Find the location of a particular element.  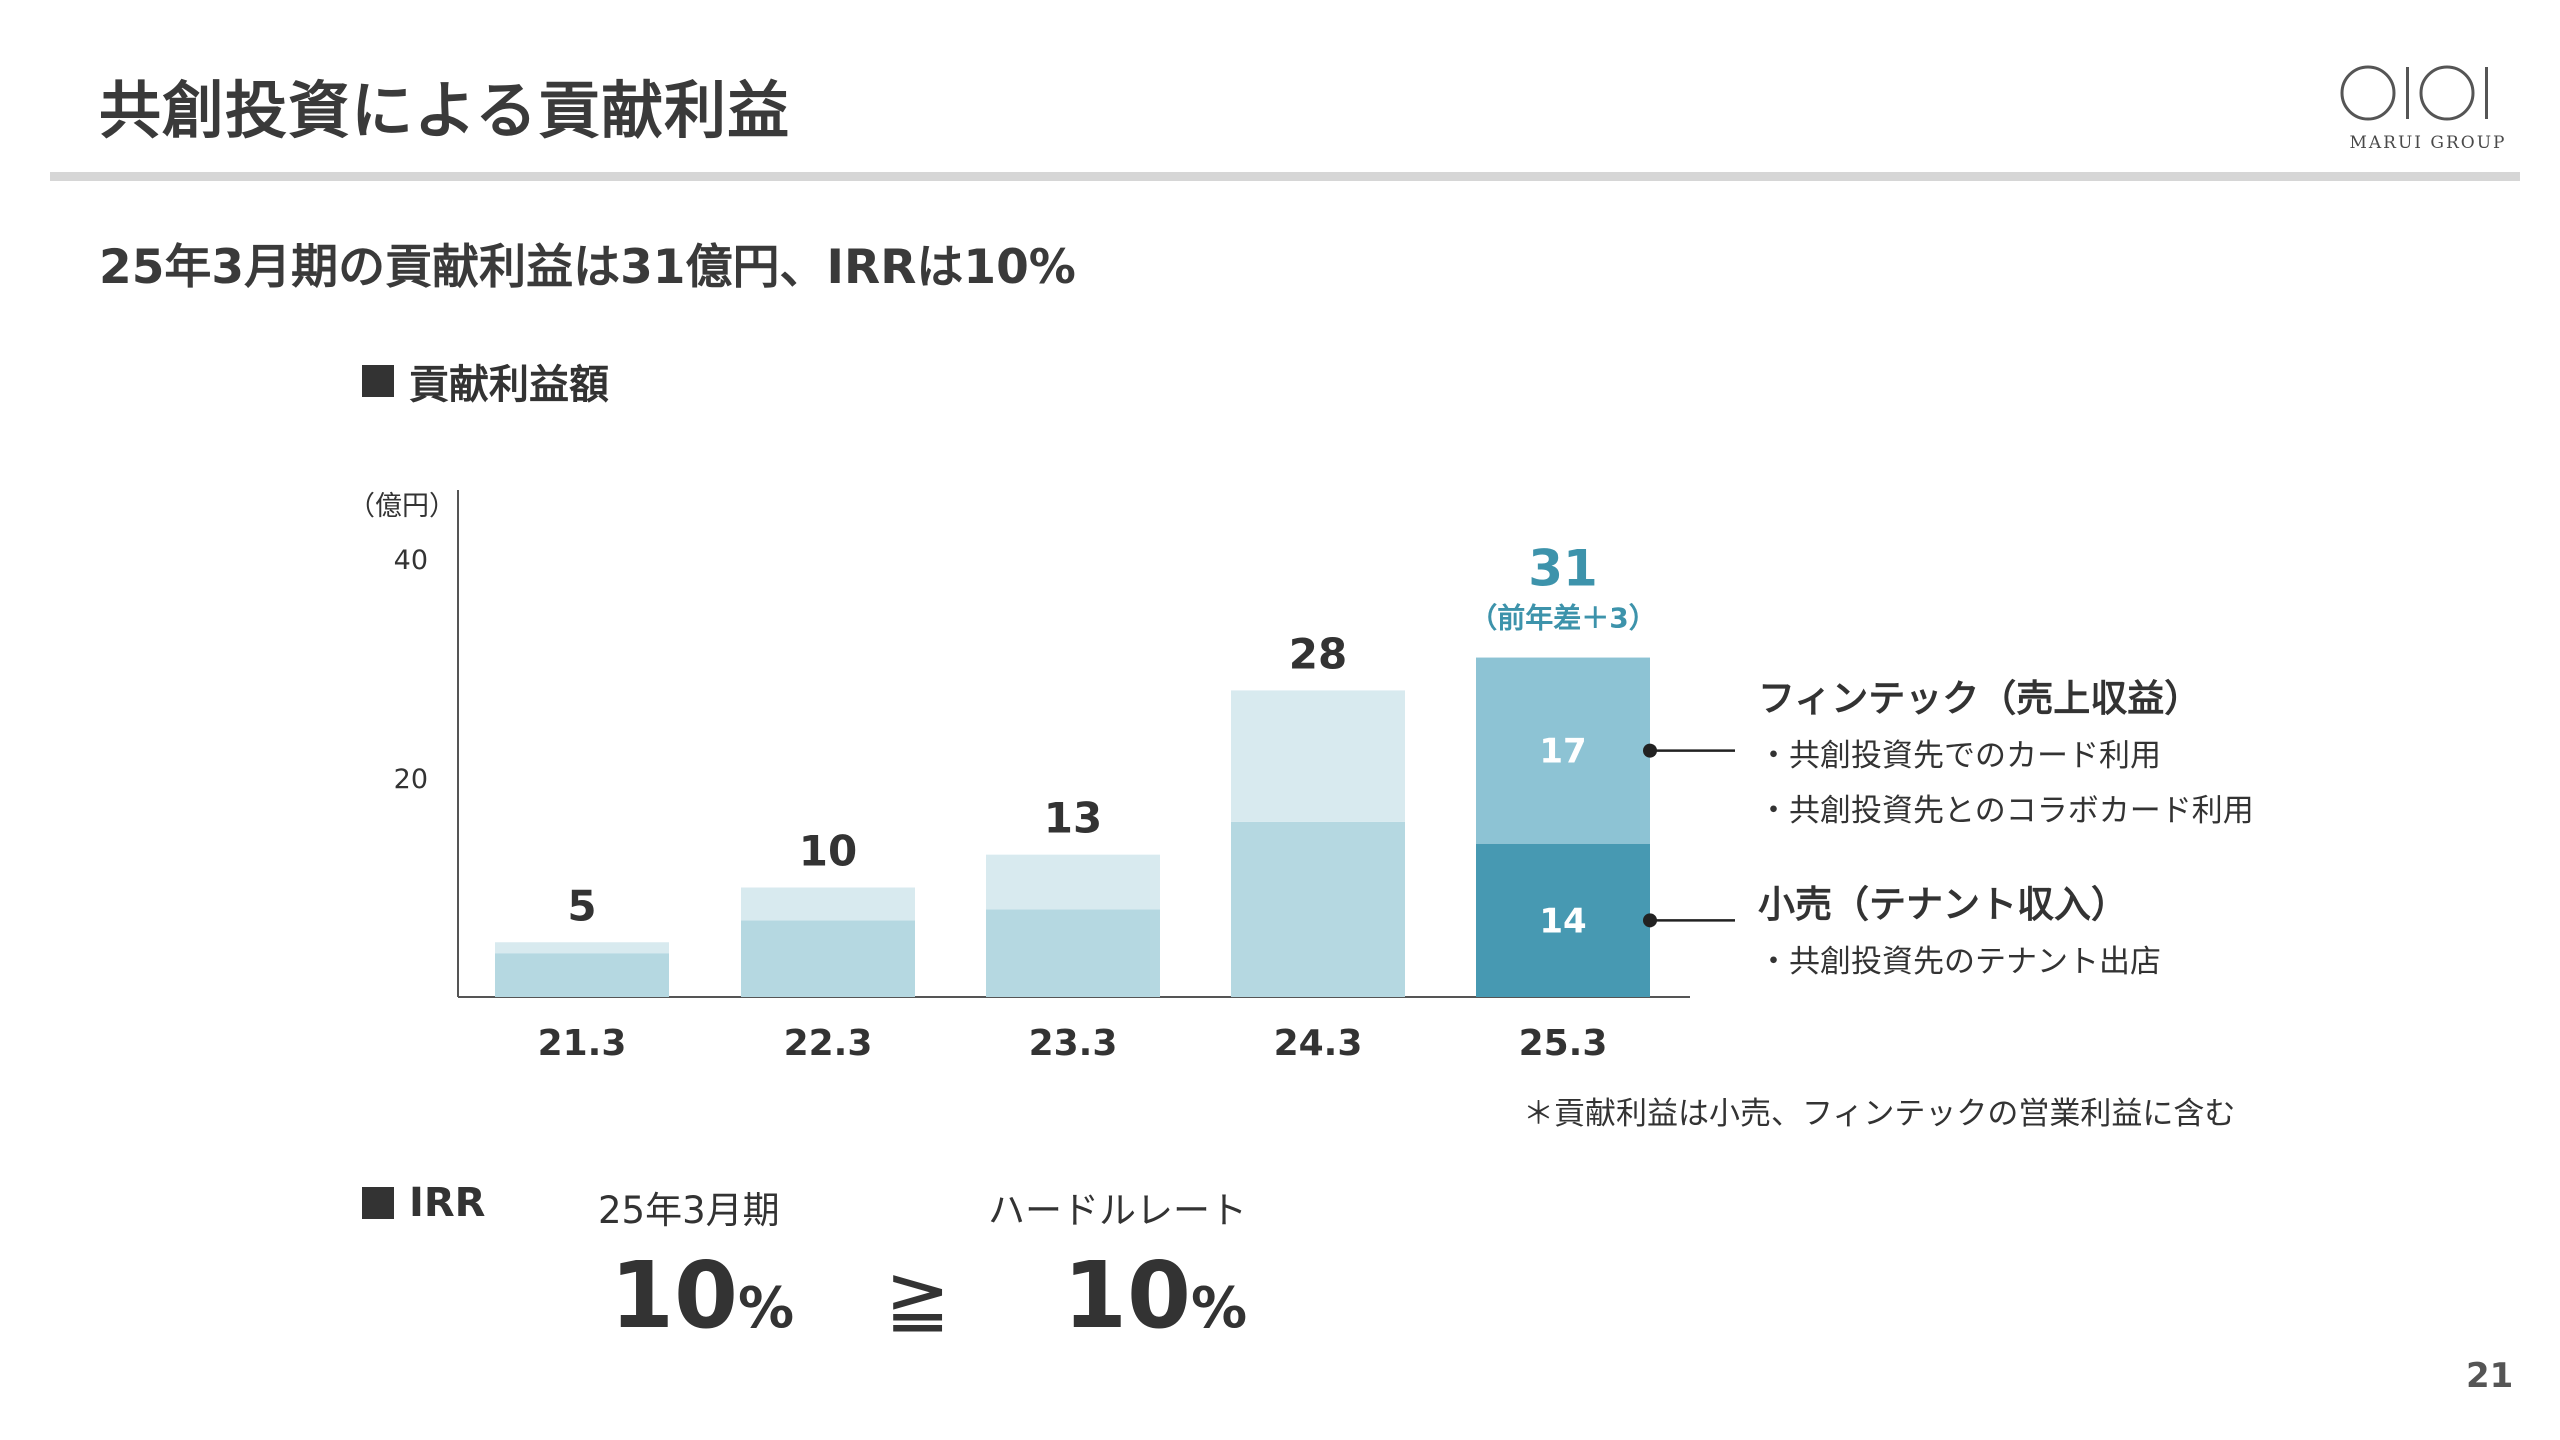

fintech-callout-title: フィンテック（売上収益） is located at coordinates (1980, 698).